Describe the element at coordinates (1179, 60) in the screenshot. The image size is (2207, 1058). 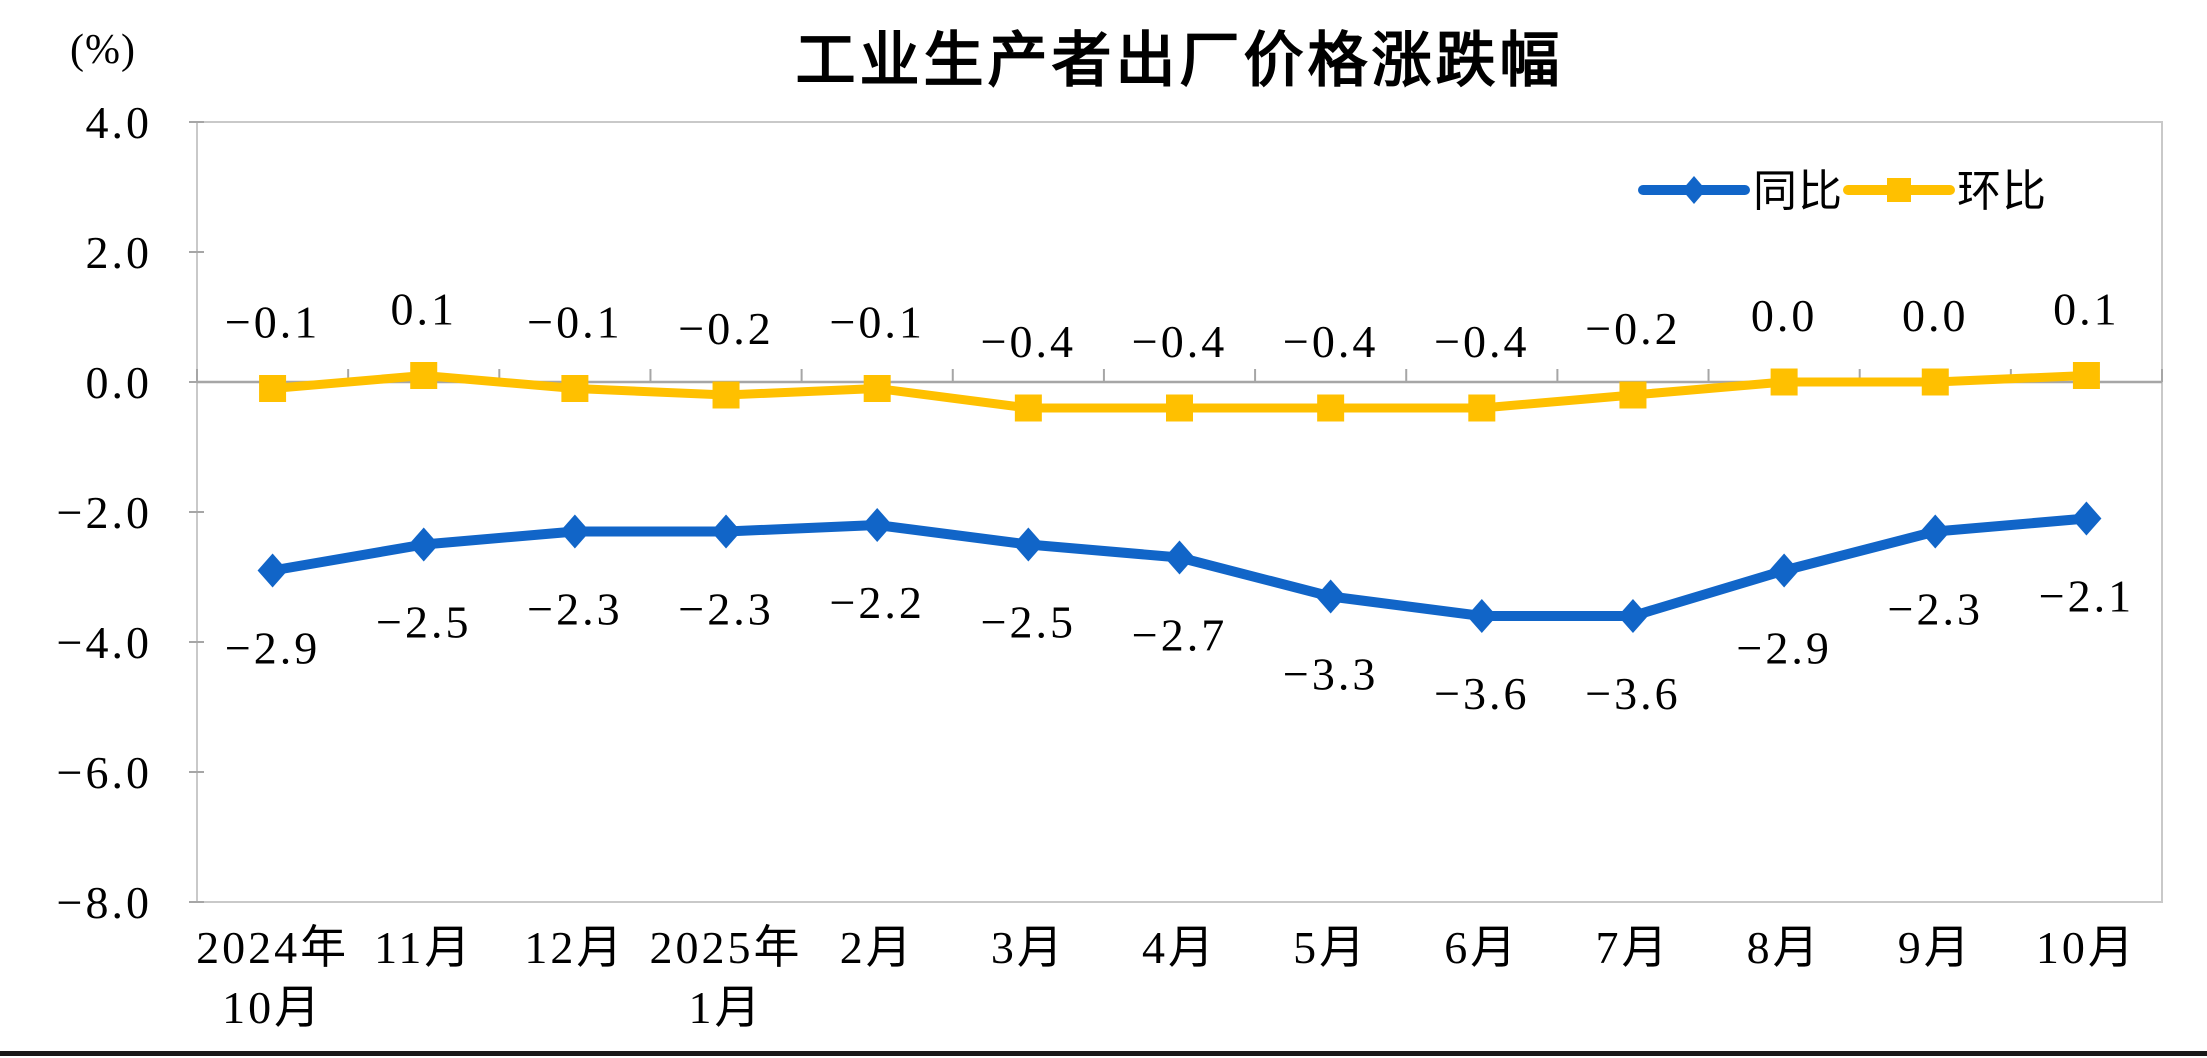
I see `chart-title: 工业生产者出厂价格涨跌幅` at that location.